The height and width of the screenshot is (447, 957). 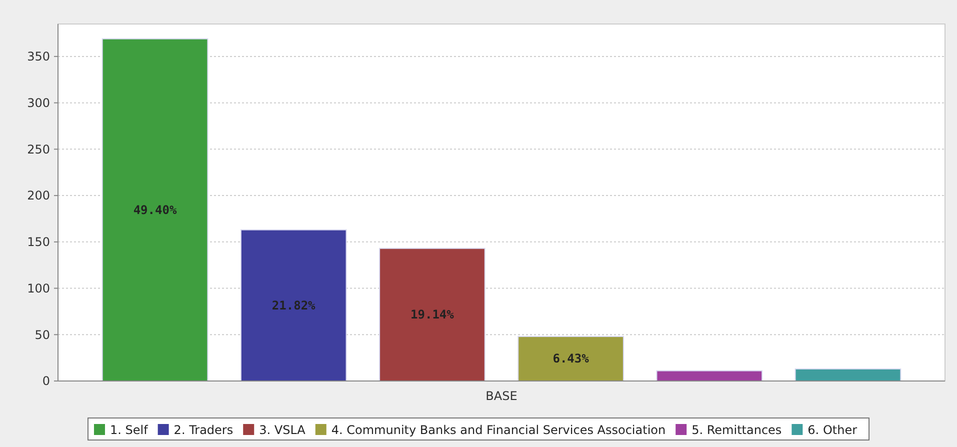 What do you see at coordinates (502, 396) in the screenshot?
I see `x-tick-label: BASE` at bounding box center [502, 396].